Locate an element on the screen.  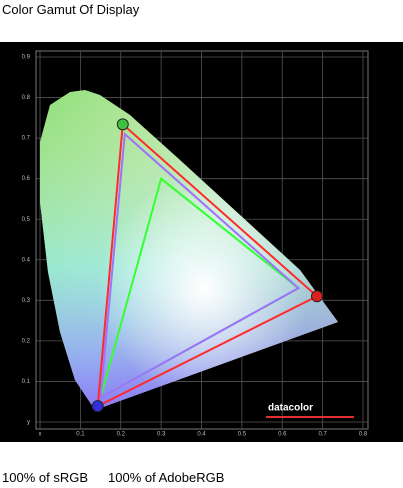
y-tick-label: 0.1 is located at coordinates (26, 382).